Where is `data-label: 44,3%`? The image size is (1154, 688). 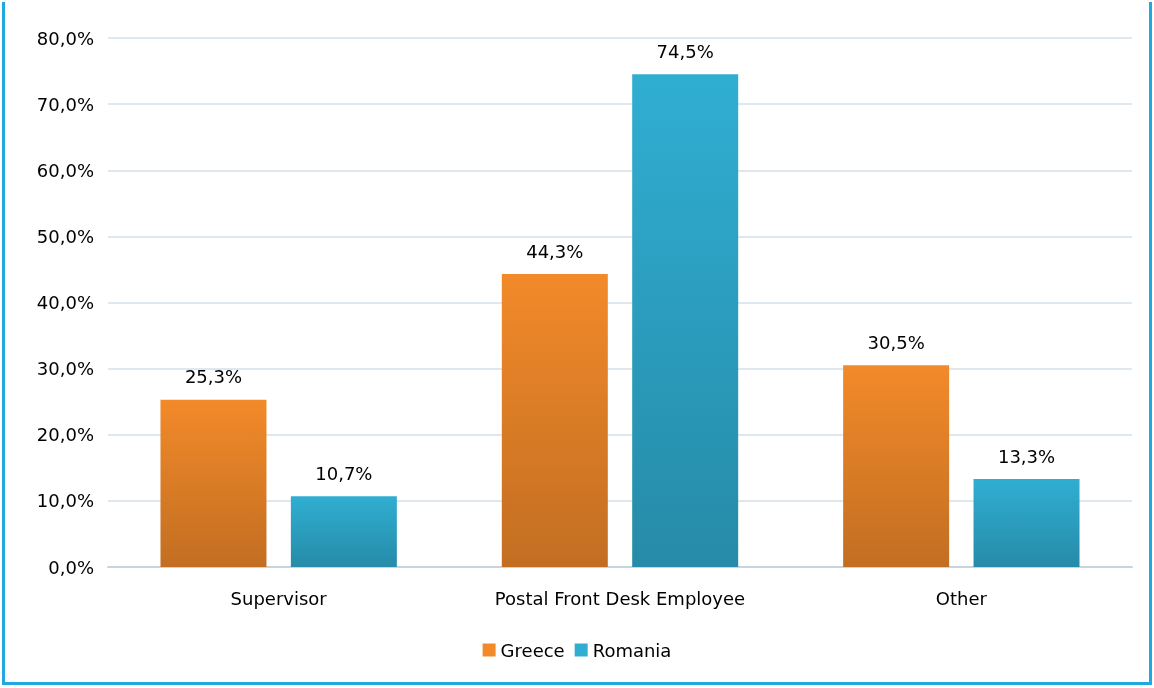
data-label: 44,3% is located at coordinates (555, 251).